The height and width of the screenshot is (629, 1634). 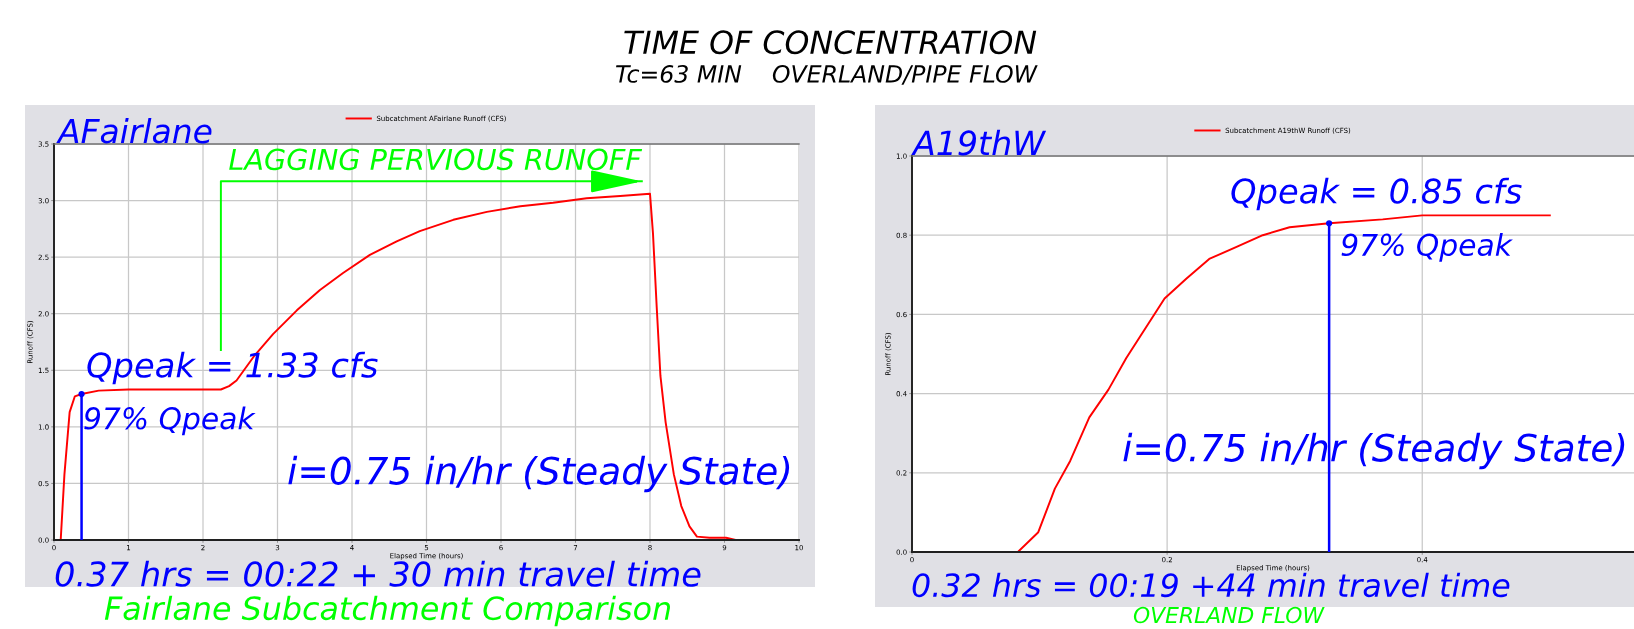 What do you see at coordinates (539, 474) in the screenshot?
I see `annotation: i=0.75 in/hr (Steady State)` at bounding box center [539, 474].